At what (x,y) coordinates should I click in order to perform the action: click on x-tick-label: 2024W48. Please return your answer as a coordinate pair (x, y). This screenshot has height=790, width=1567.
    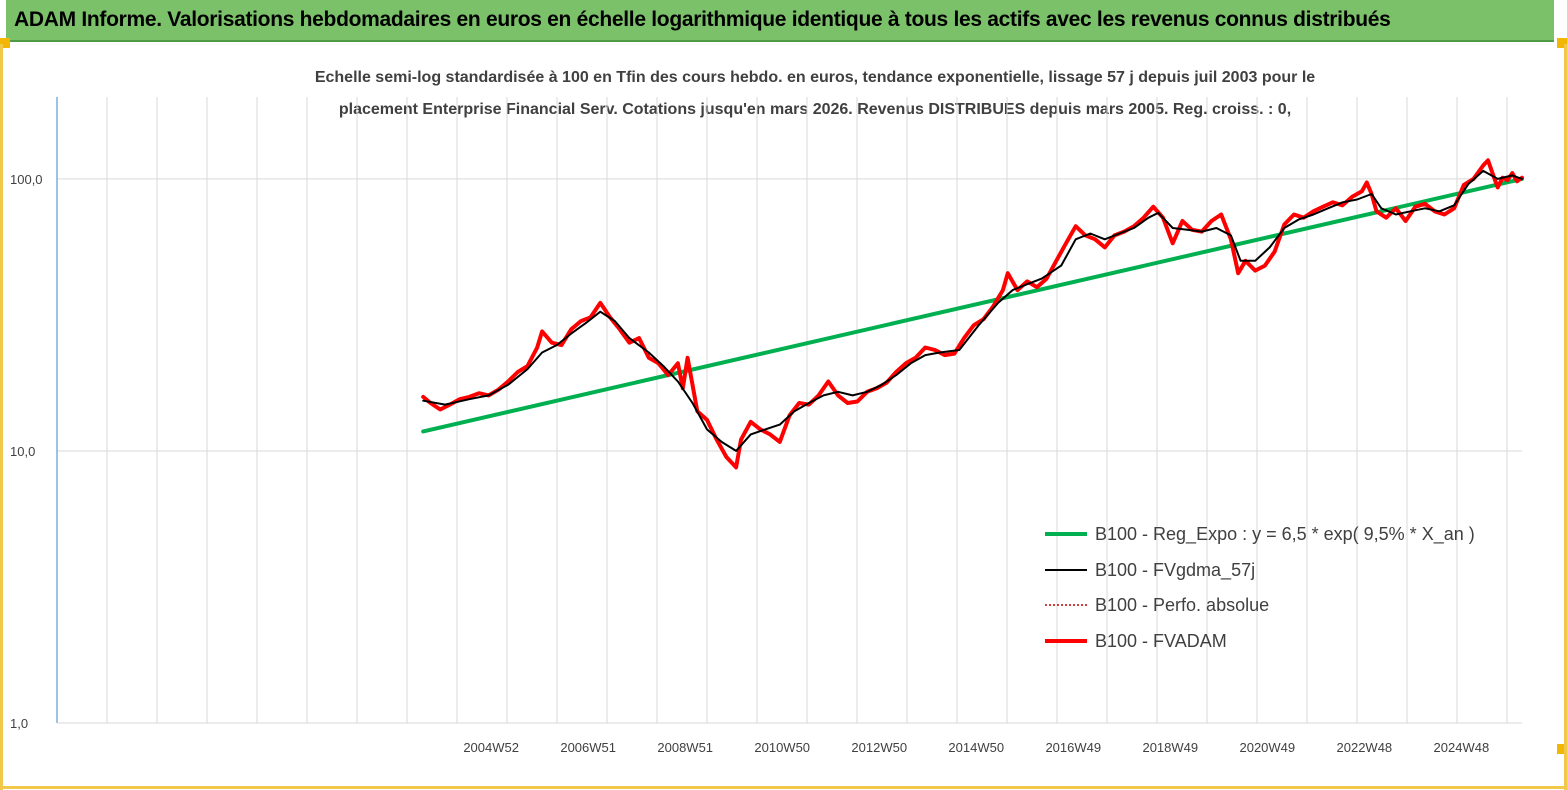
    Looking at the image, I should click on (1462, 747).